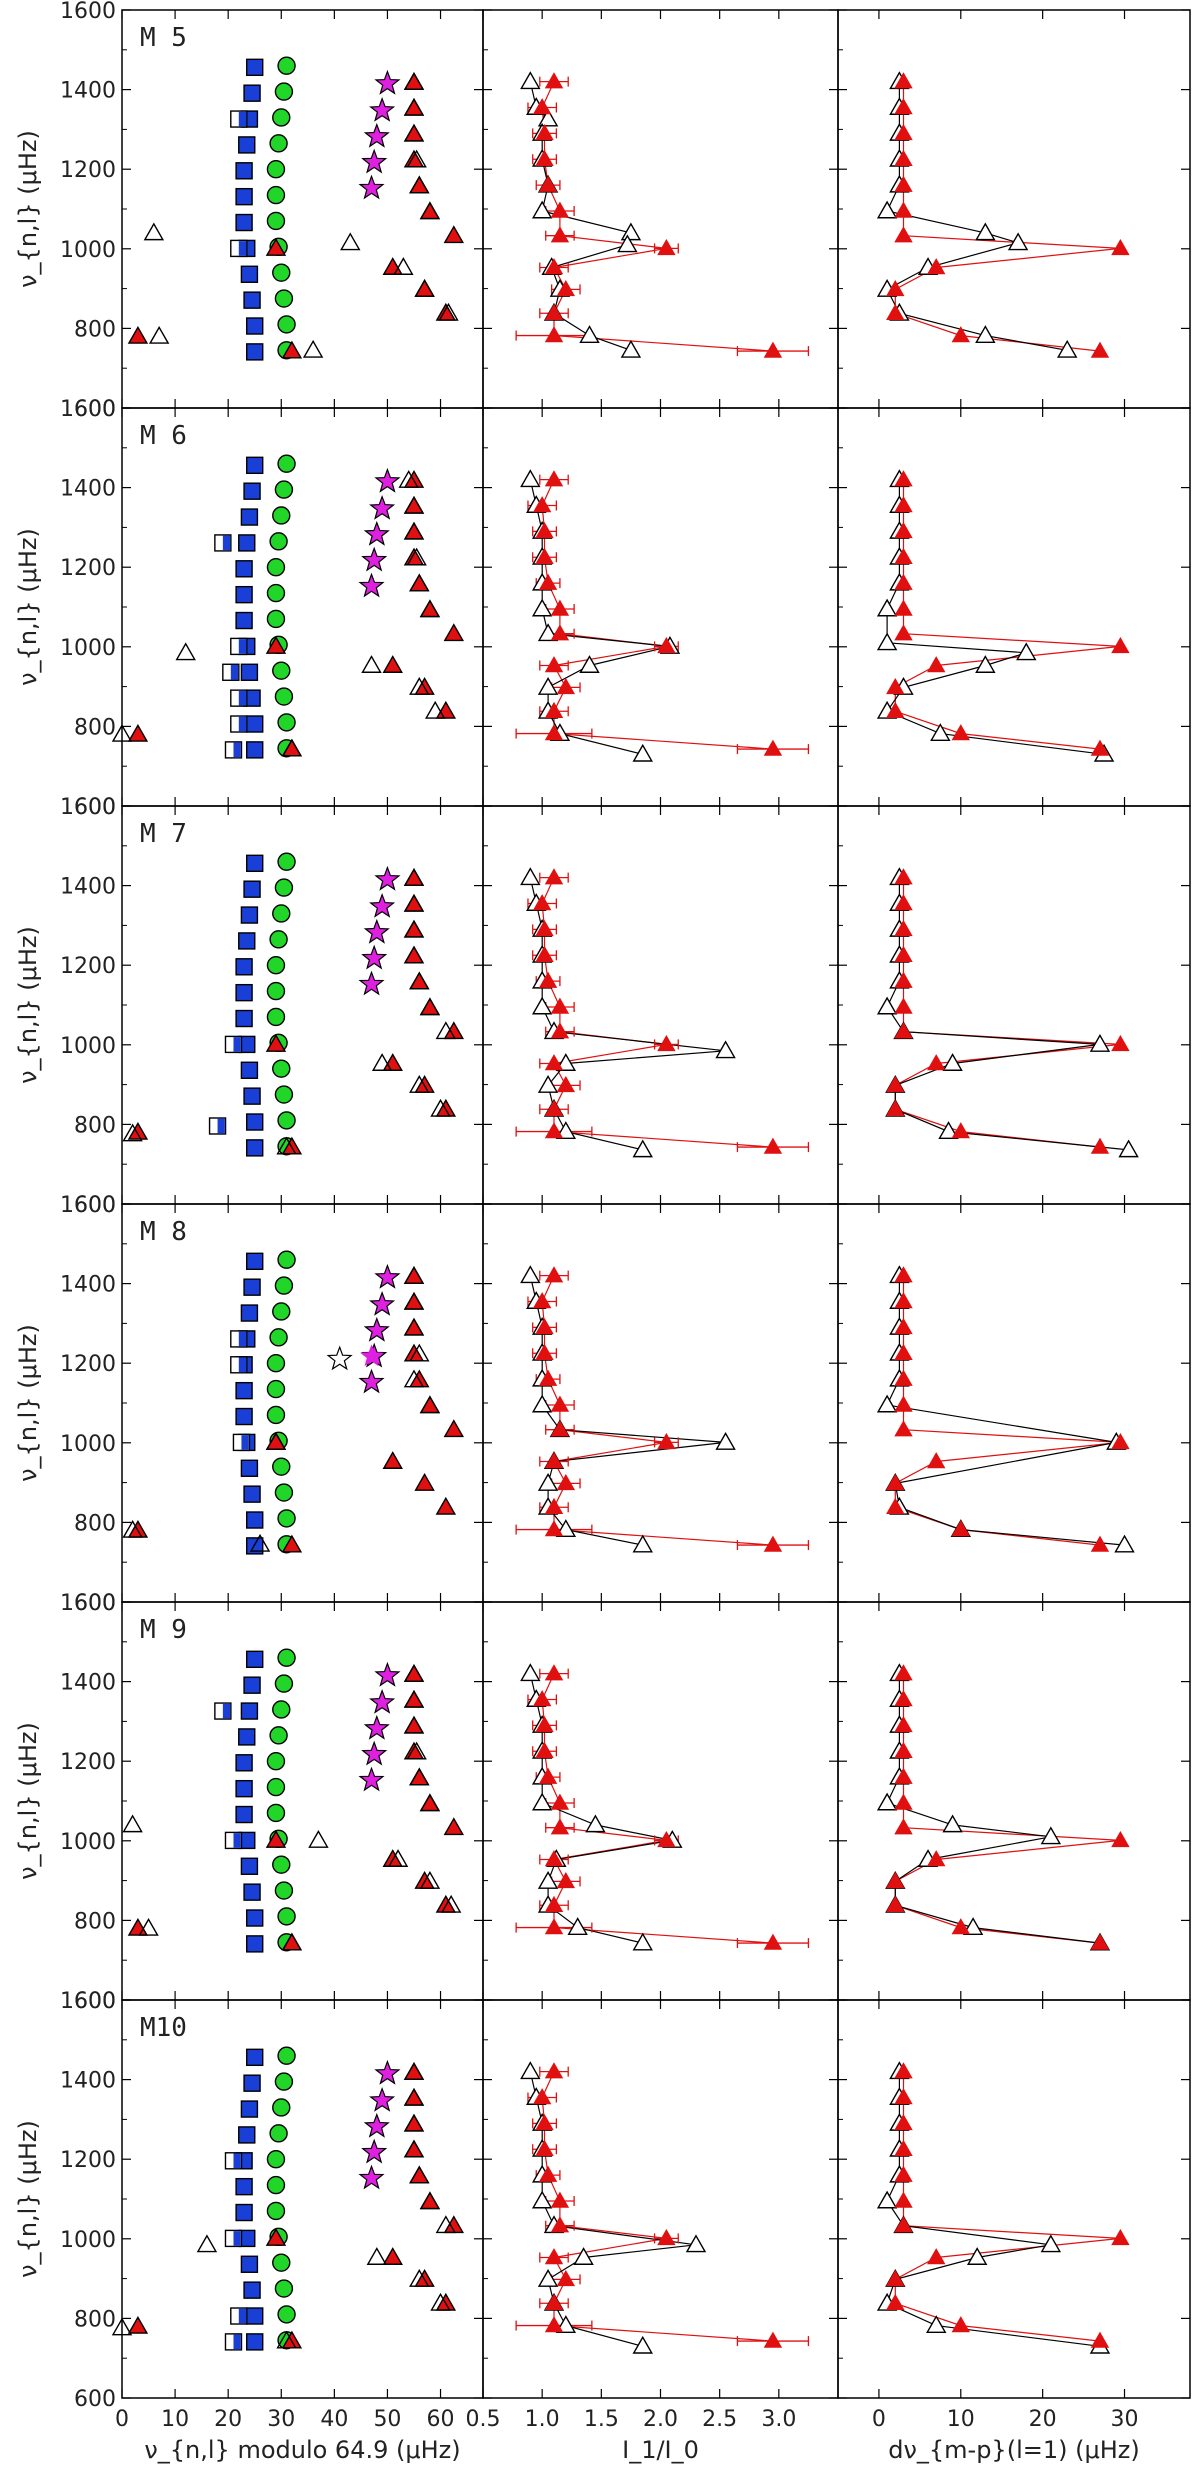 The height and width of the screenshot is (2471, 1200). I want to click on x-axis-title: I_1/I_0, so click(660, 2450).